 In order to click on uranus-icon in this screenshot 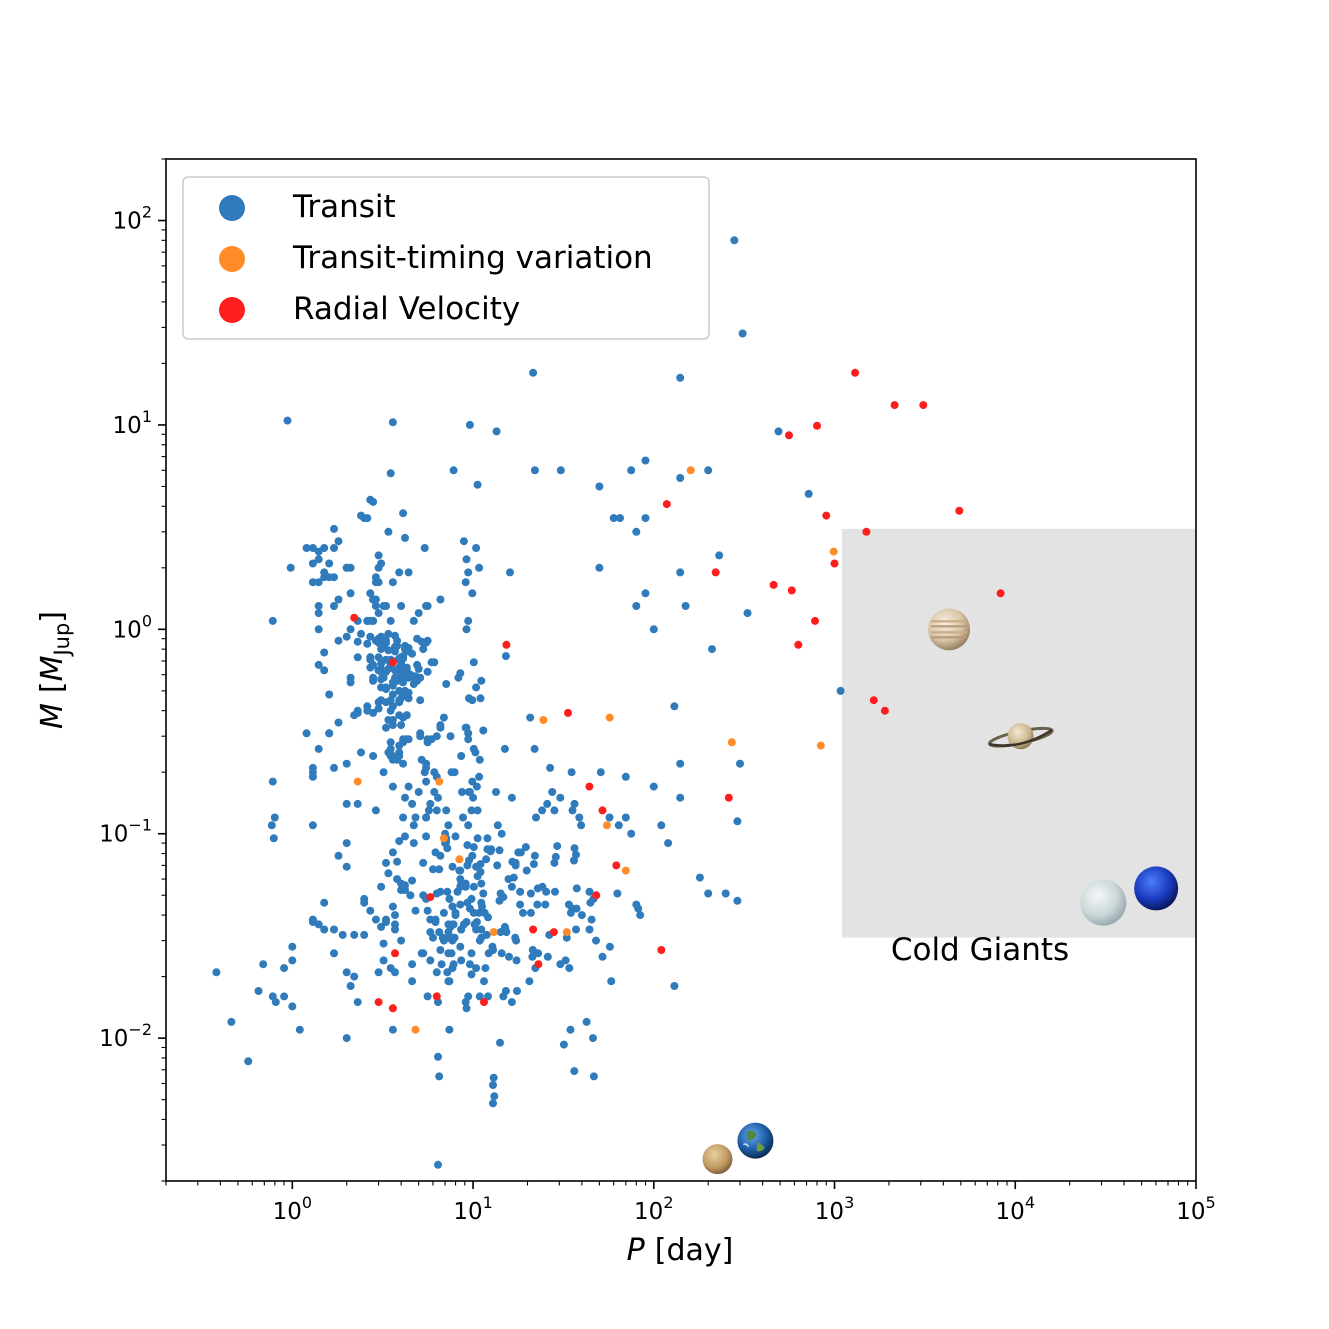, I will do `click(1103, 902)`.